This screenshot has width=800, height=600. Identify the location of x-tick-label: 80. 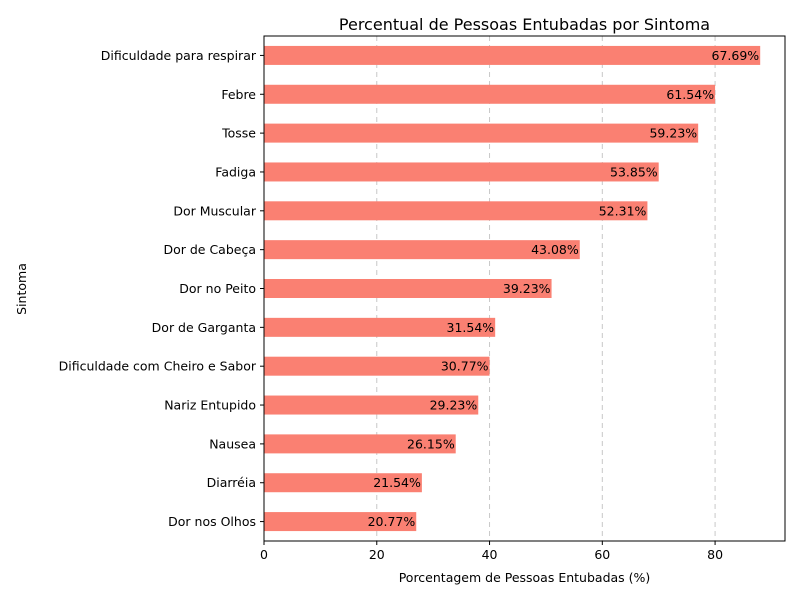
(715, 554).